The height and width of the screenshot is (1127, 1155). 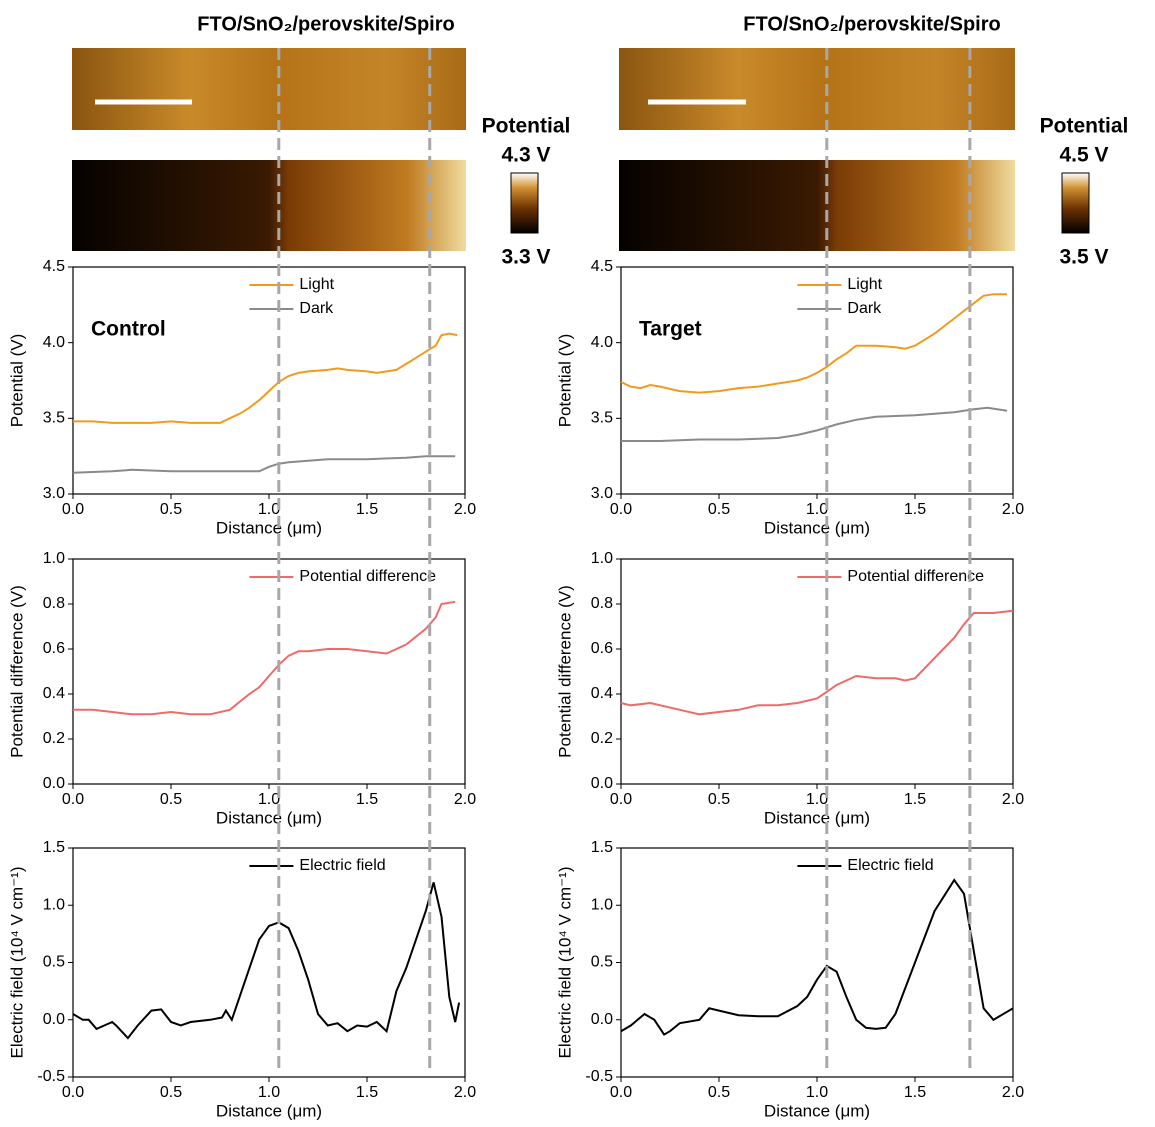 What do you see at coordinates (269, 205) in the screenshot?
I see `potential-map` at bounding box center [269, 205].